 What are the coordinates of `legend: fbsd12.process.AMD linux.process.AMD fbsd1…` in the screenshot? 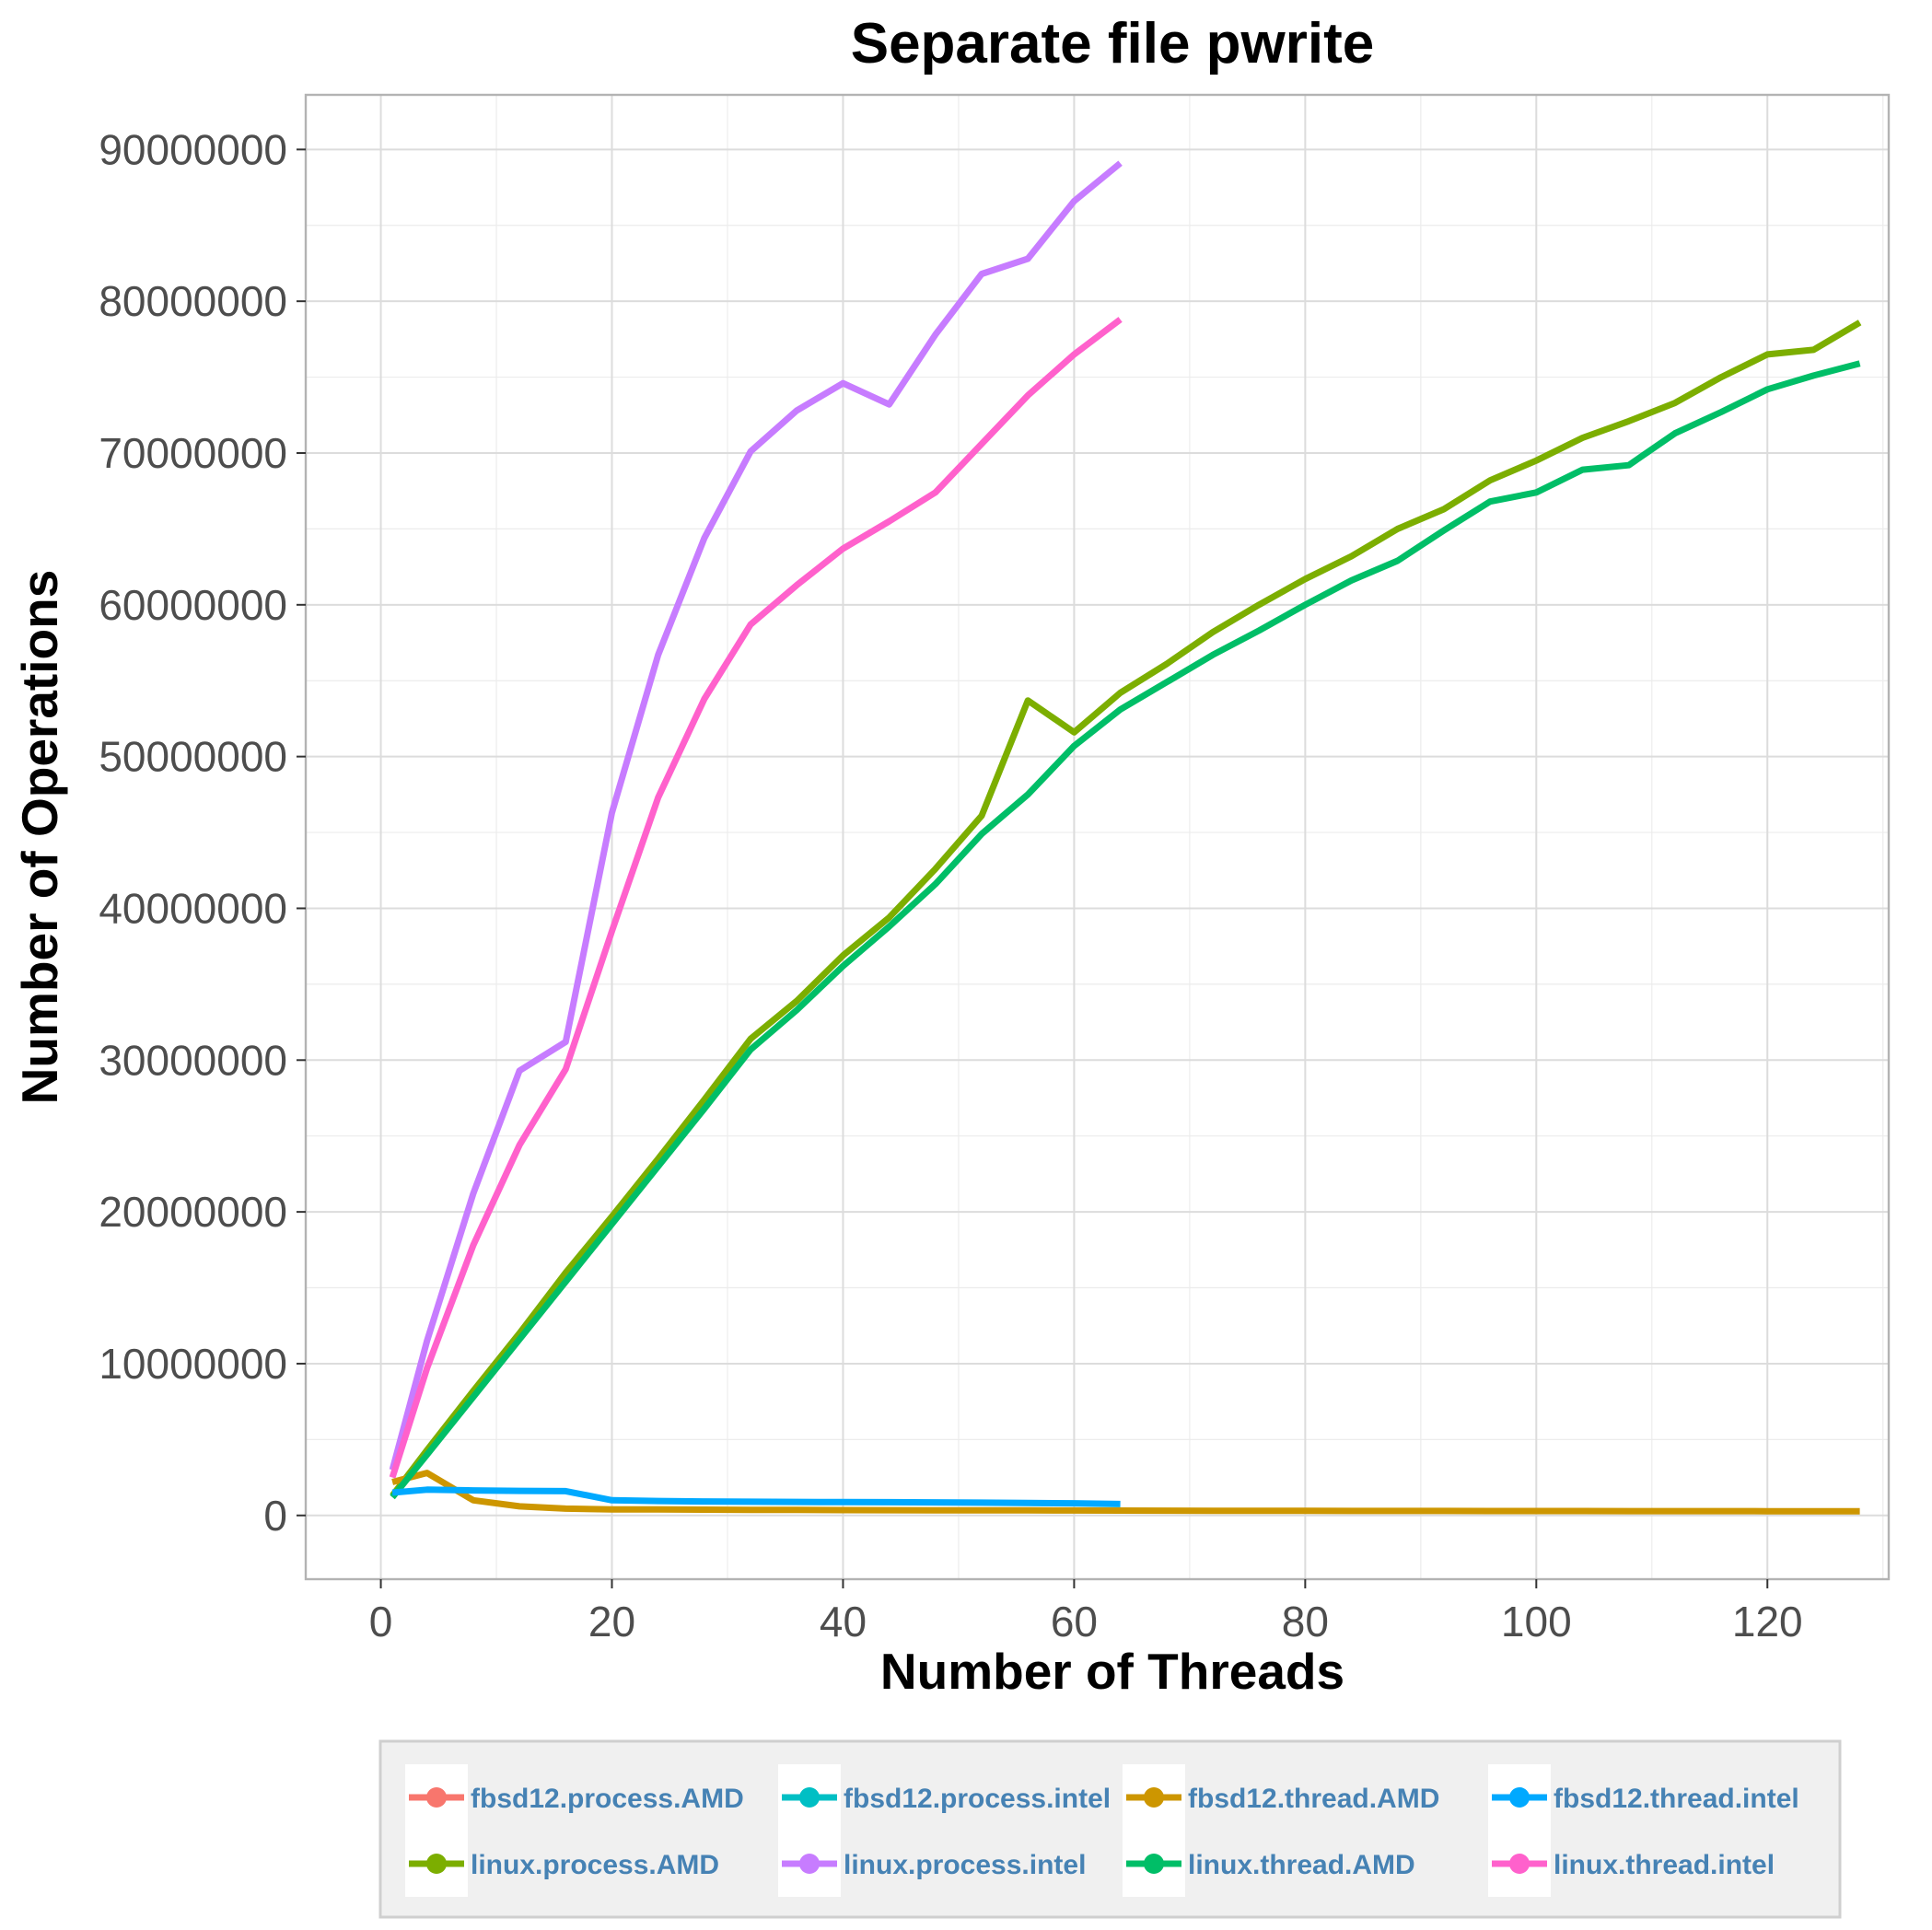 It's located at (1110, 1829).